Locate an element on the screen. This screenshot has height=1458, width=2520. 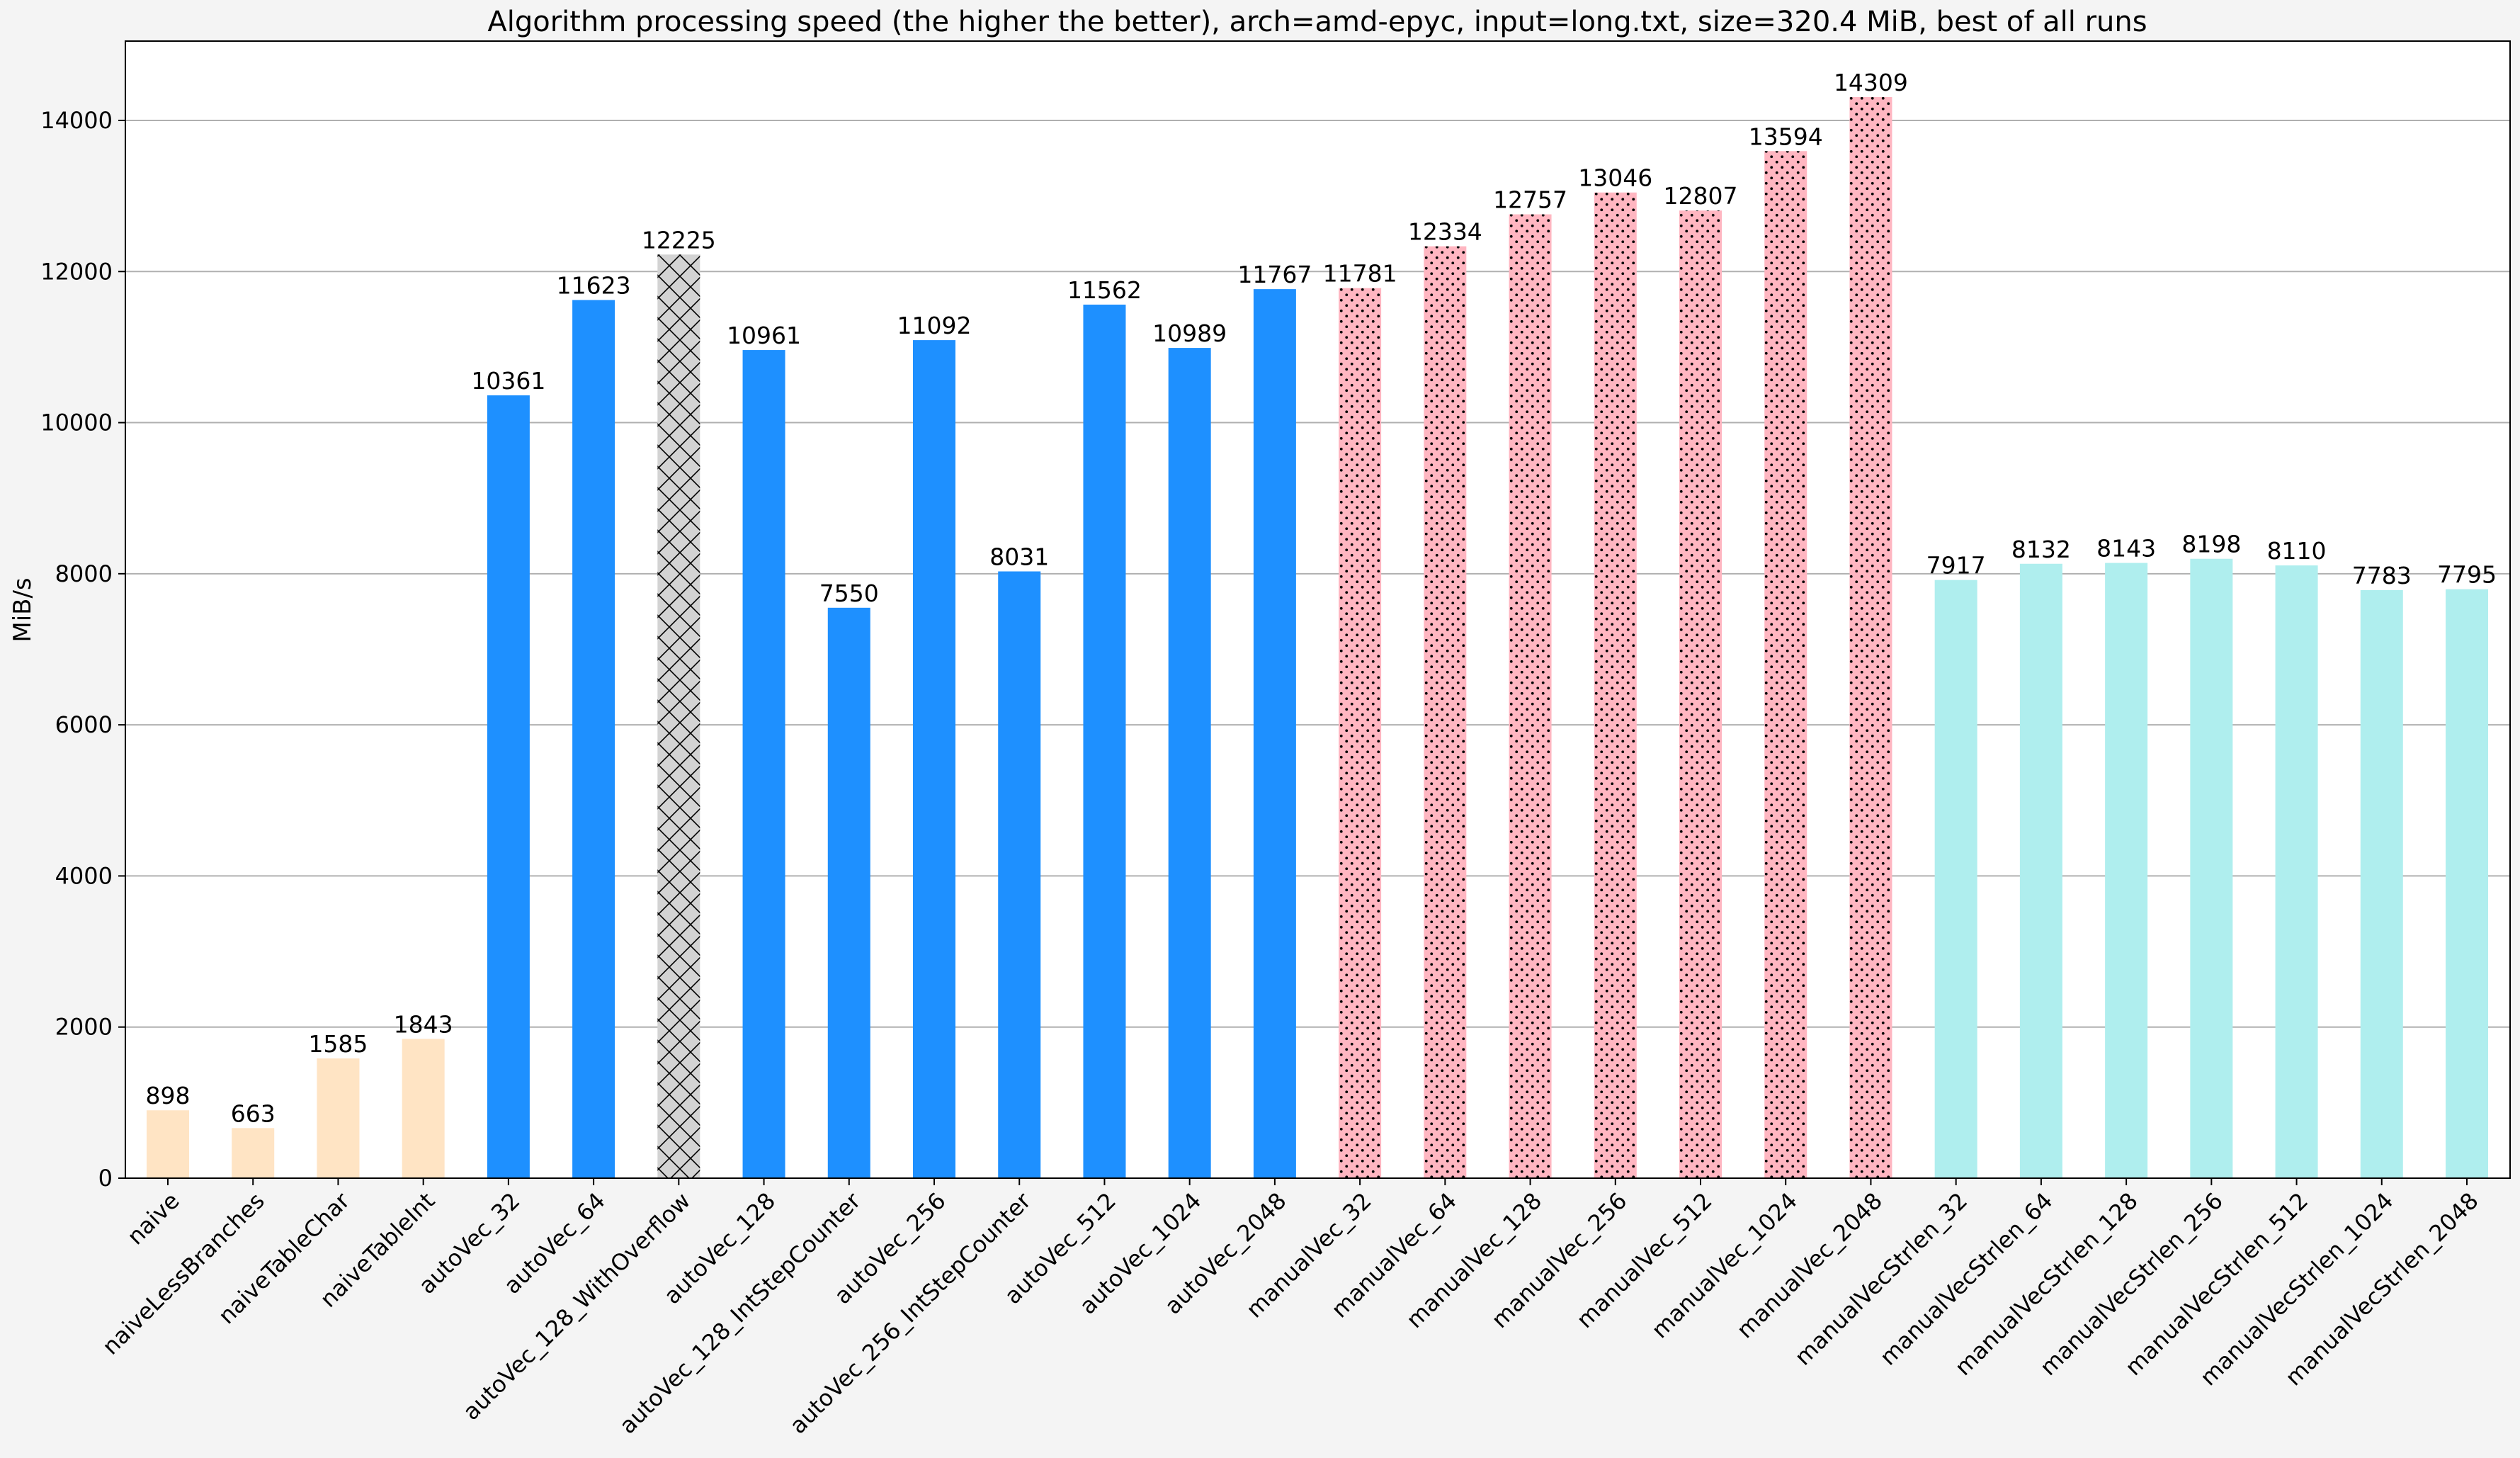
bar-value-label: 11562 is located at coordinates (1104, 290).